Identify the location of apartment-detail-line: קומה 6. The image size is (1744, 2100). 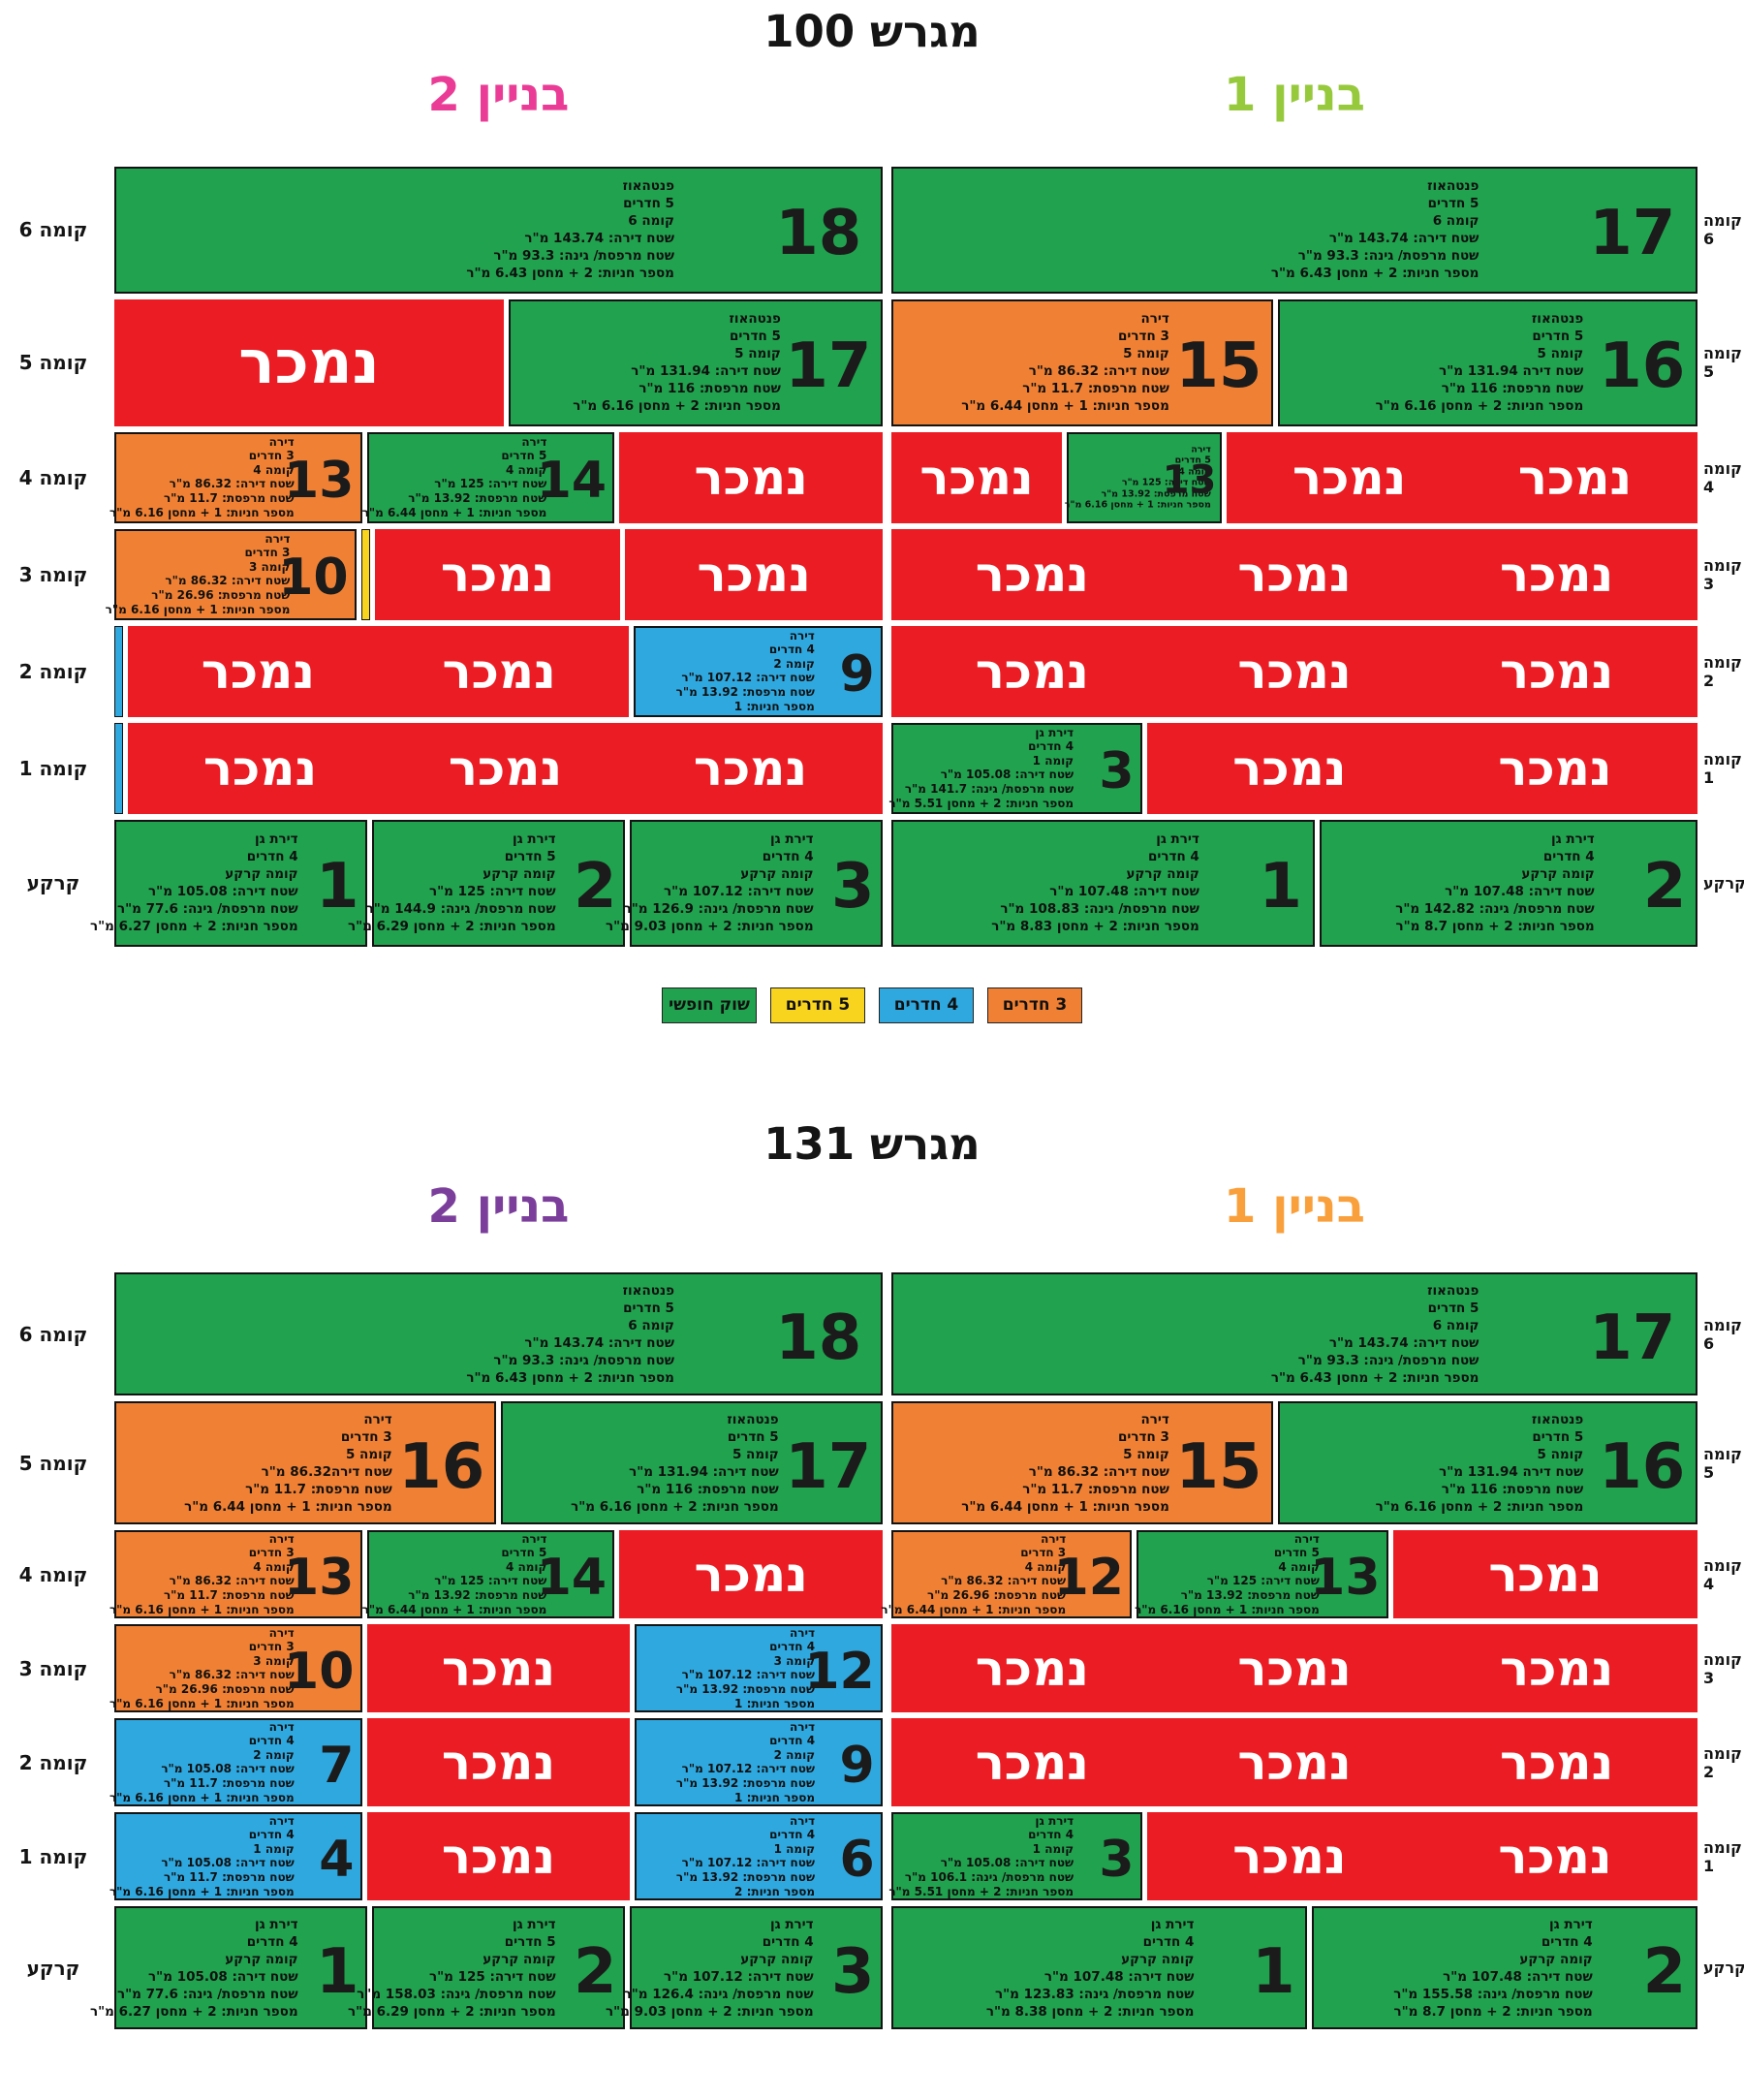
(651, 220).